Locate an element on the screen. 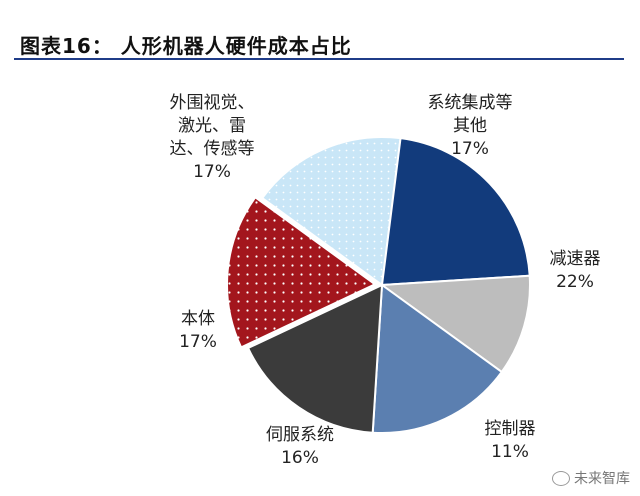 The height and width of the screenshot is (496, 640). wechat-icon is located at coordinates (561, 478).